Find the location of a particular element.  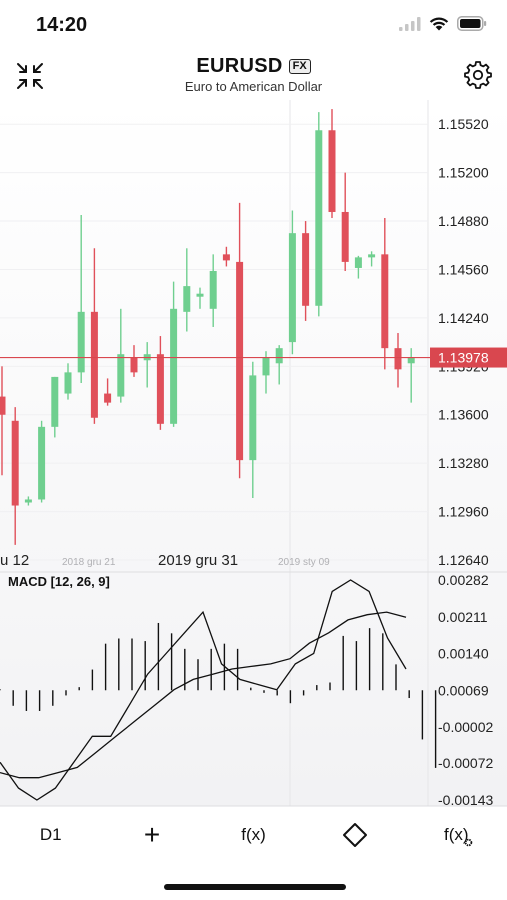

market-type-badge: FX is located at coordinates (299, 66).